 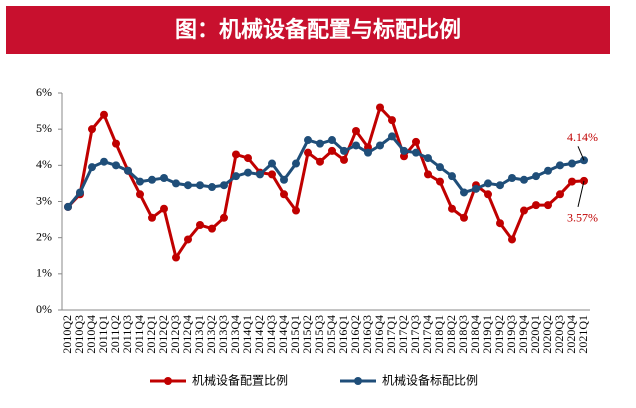 What do you see at coordinates (583, 334) in the screenshot?
I see `x-tick-label: 2021Q1` at bounding box center [583, 334].